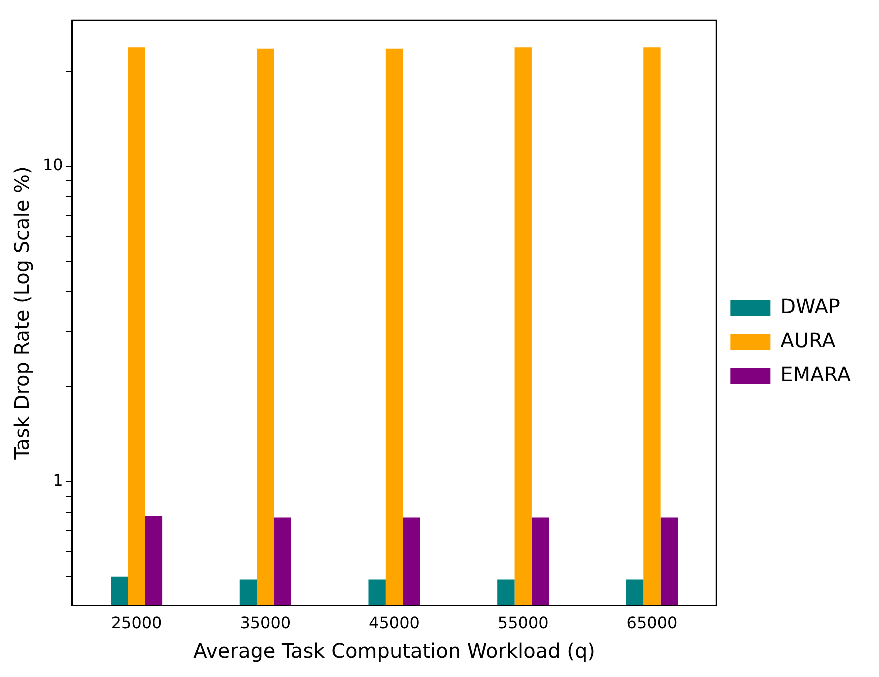 This screenshot has width=879, height=677. What do you see at coordinates (58, 480) in the screenshot?
I see `y-tick-label: 1` at bounding box center [58, 480].